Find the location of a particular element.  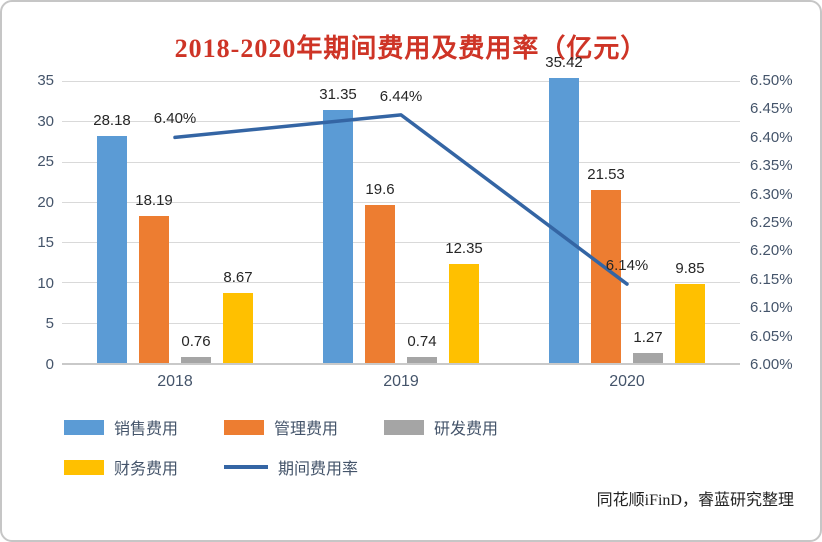

left-axis-tick: 30 is located at coordinates (45, 121).